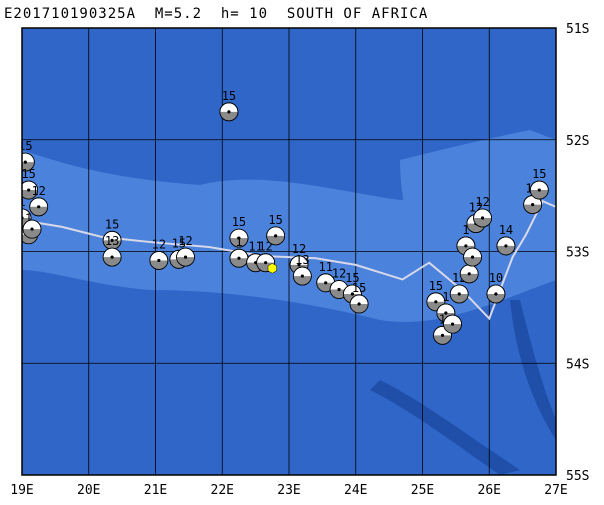 This screenshot has height=505, width=604. Describe the element at coordinates (422, 490) in the screenshot. I see `longitude-tick-label: 25E` at that location.